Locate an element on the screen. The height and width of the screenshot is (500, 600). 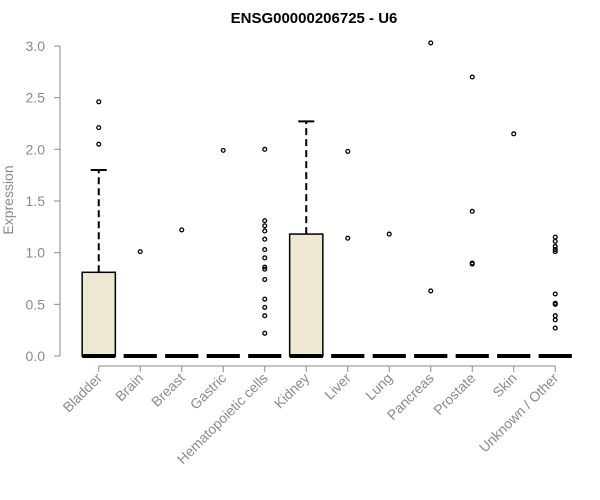
x-tick-label: Liver is located at coordinates (337, 386).